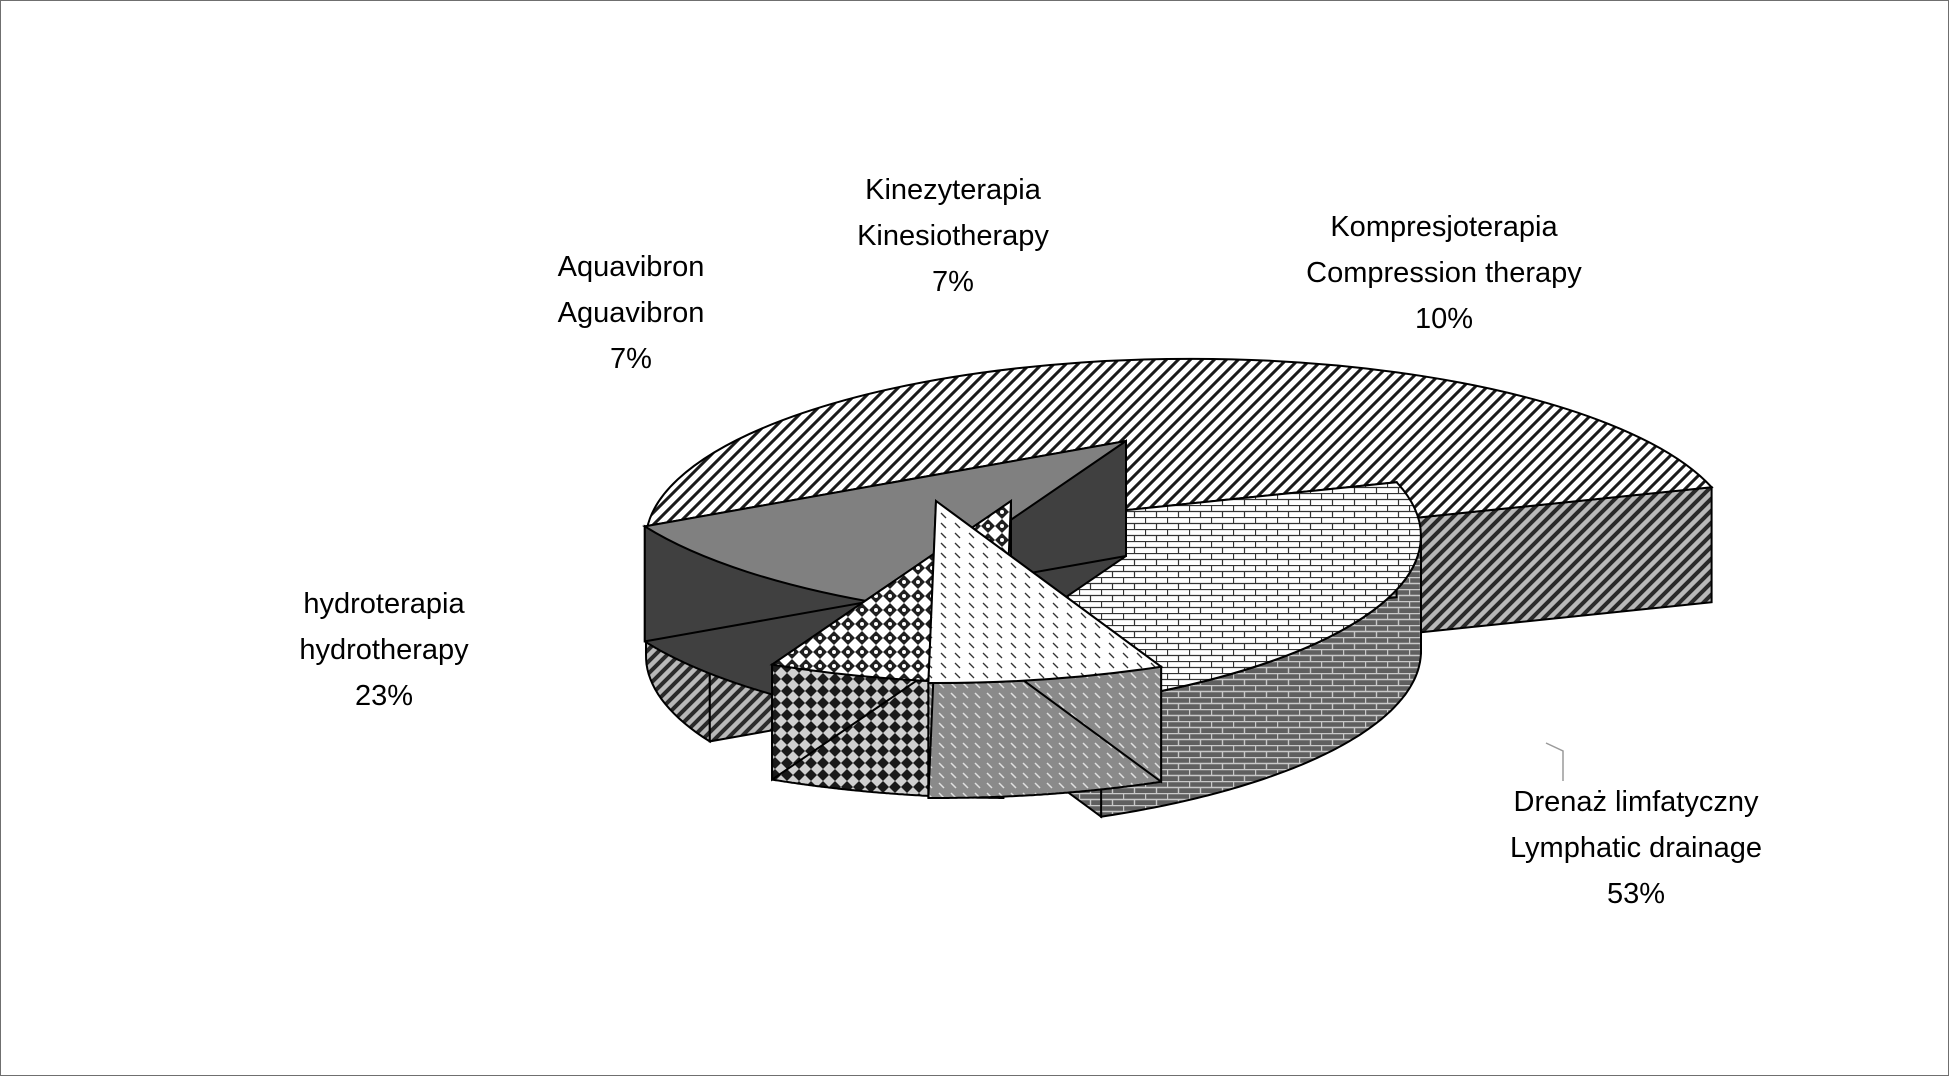  I want to click on slice-label-compression-therapy: Kompresjoterapia Compression therapy 10%, so click(1444, 273).